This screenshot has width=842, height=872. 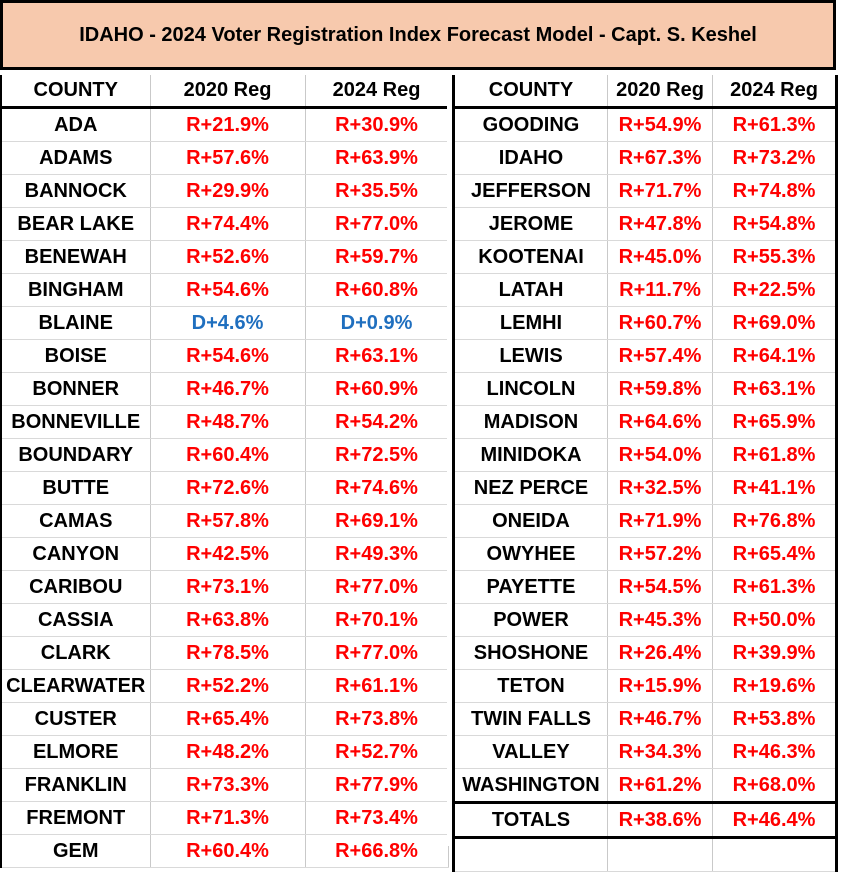 What do you see at coordinates (774, 422) in the screenshot?
I see `reg-2024-value: R+65.9%` at bounding box center [774, 422].